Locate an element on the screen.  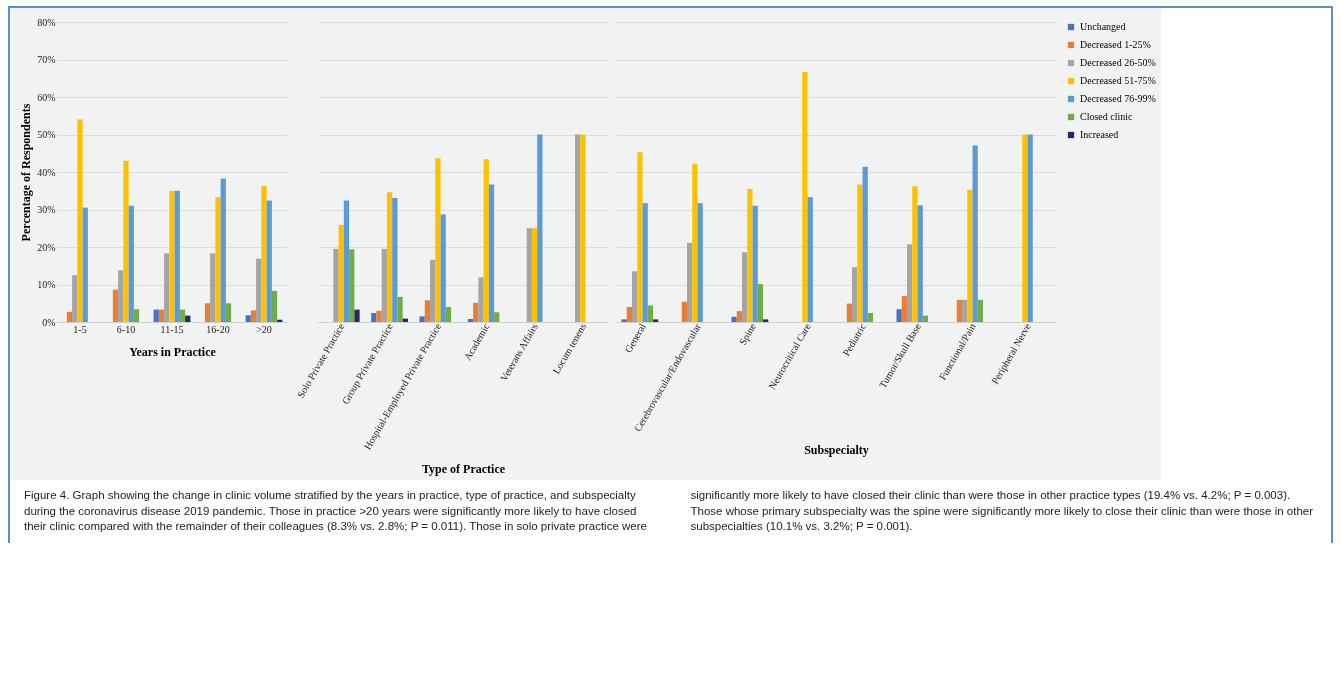
legend-label: Decreased 51-75% is located at coordinates (1118, 80).